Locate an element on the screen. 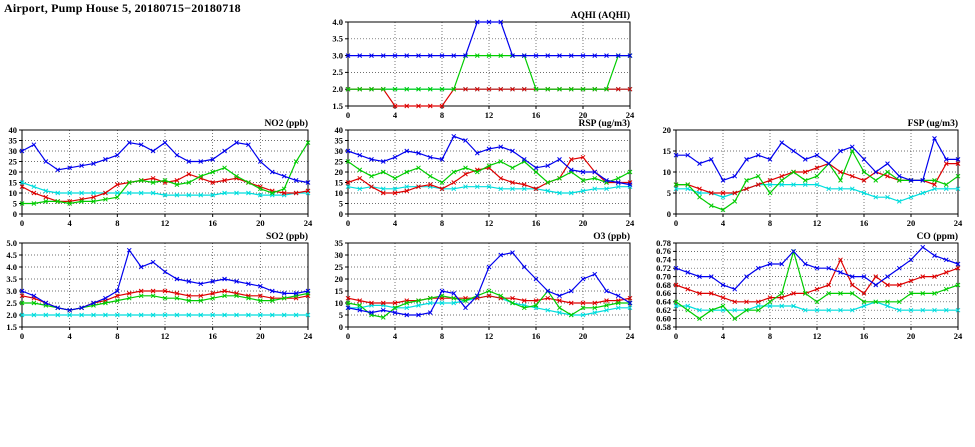  x-tick-label: 12 is located at coordinates (165, 223).